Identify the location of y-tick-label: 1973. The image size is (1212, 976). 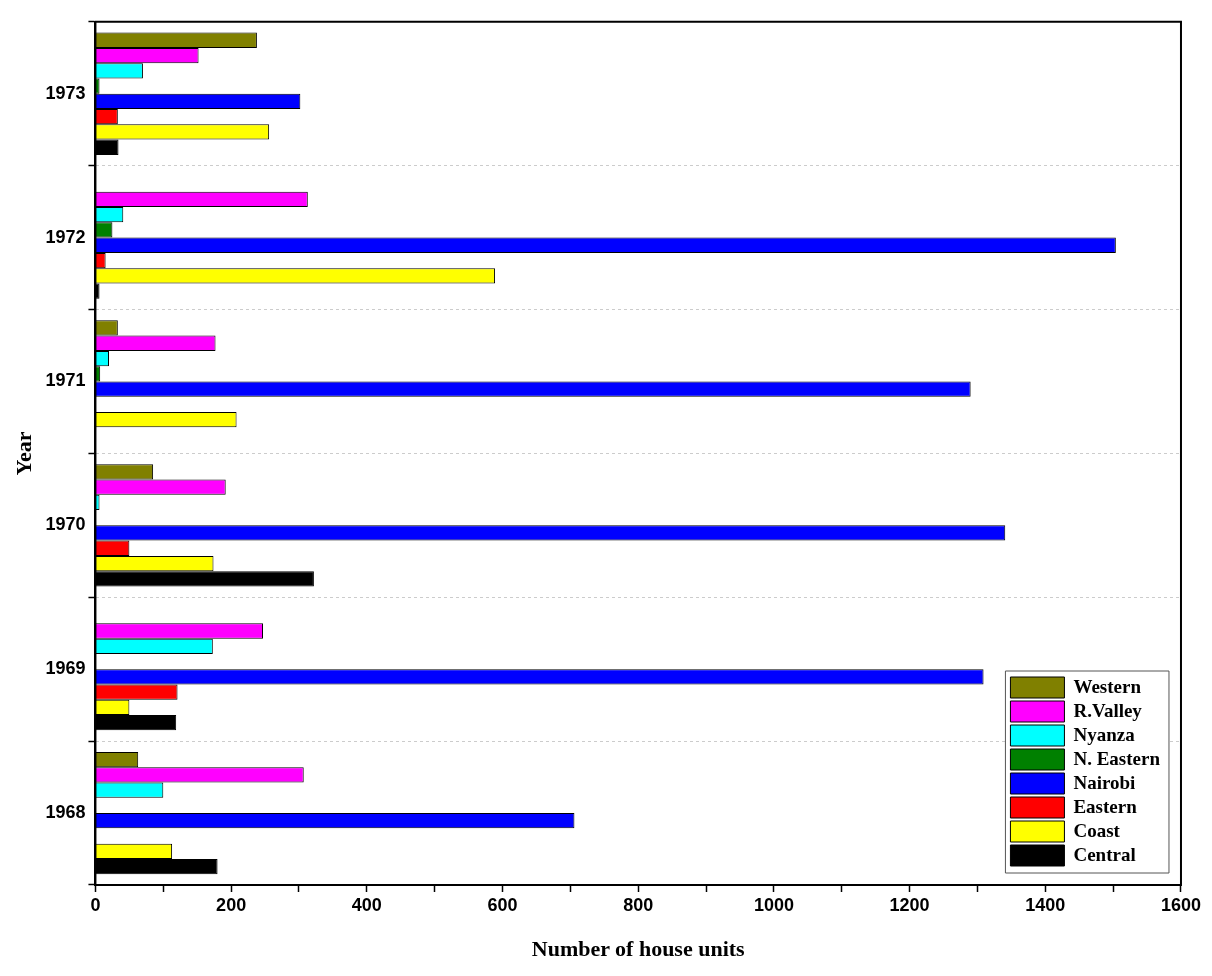
(65, 92).